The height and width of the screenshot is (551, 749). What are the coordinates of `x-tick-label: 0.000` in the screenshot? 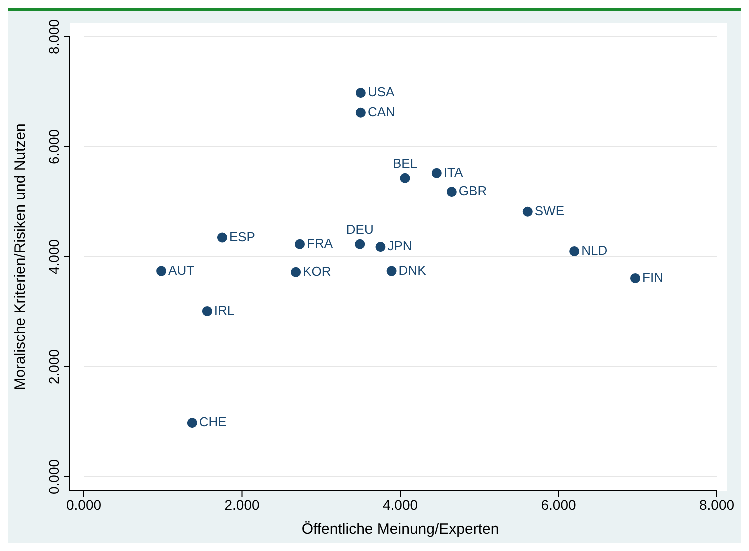 It's located at (84, 504).